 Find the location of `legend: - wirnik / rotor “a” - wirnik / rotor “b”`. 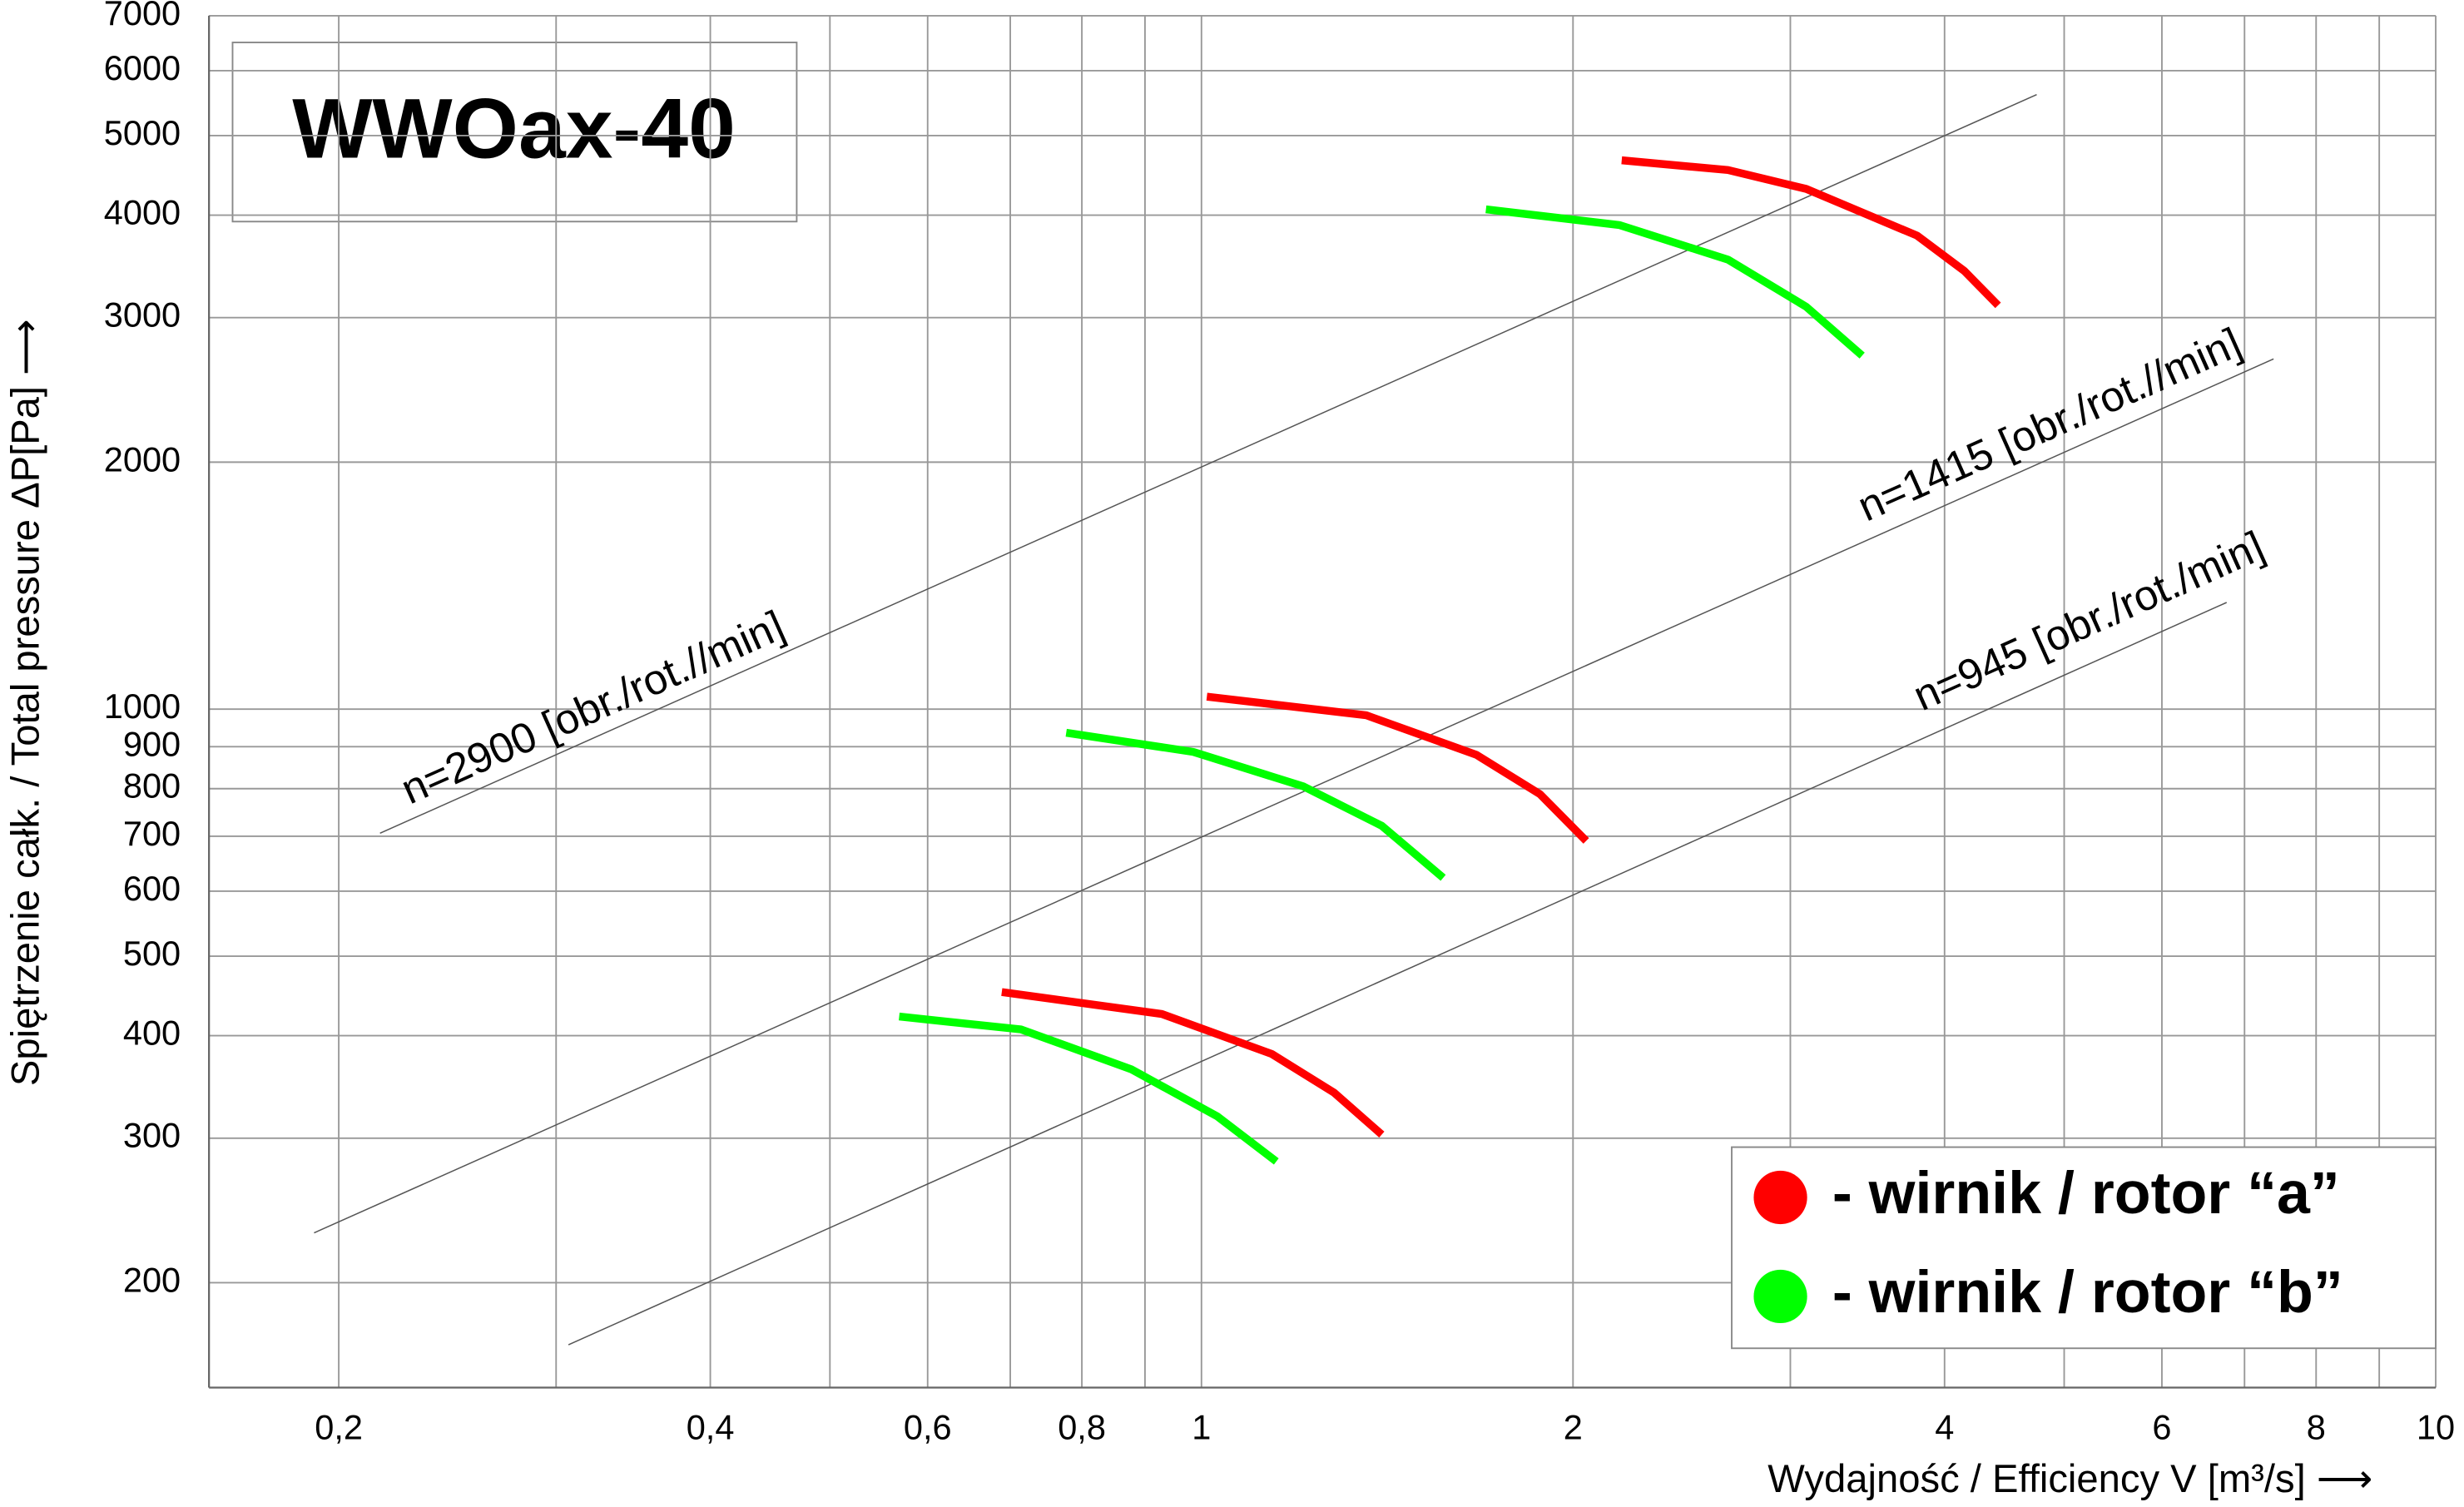

legend: - wirnik / rotor “a” - wirnik / rotor “b” is located at coordinates (2084, 1248).